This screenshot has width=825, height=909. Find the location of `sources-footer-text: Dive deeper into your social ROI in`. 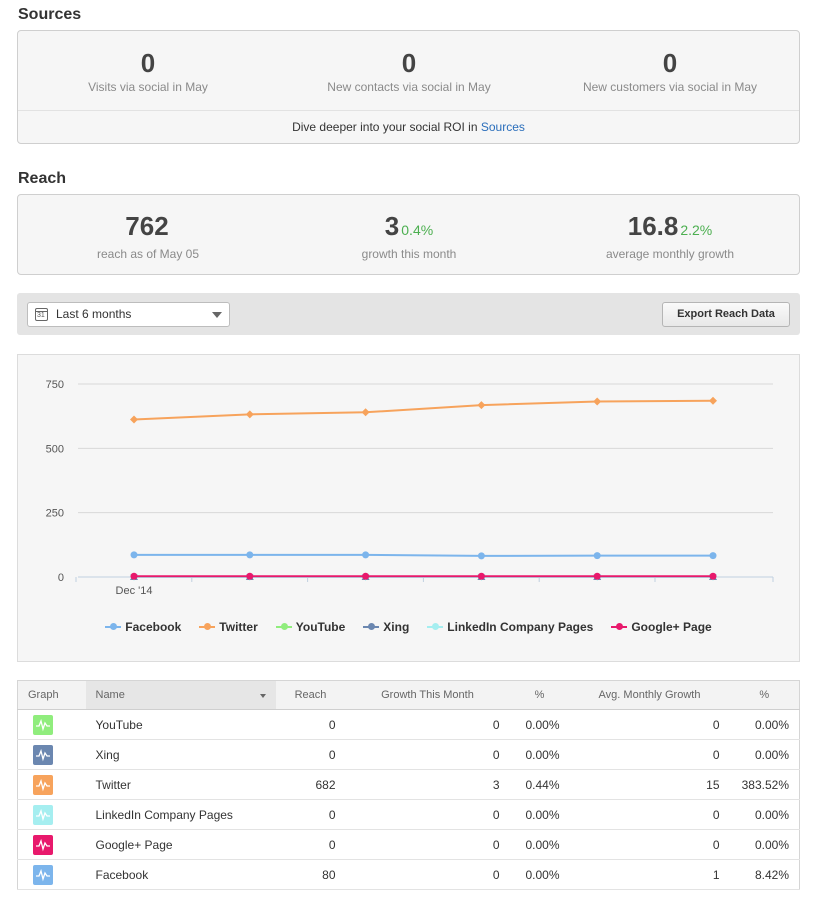

sources-footer-text: Dive deeper into your social ROI in is located at coordinates (386, 127).